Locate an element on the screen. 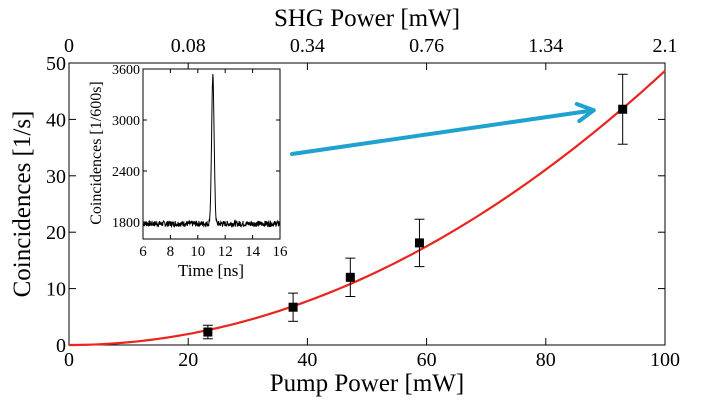 The width and height of the screenshot is (718, 403). y-tick-label: 20 is located at coordinates (56, 233).